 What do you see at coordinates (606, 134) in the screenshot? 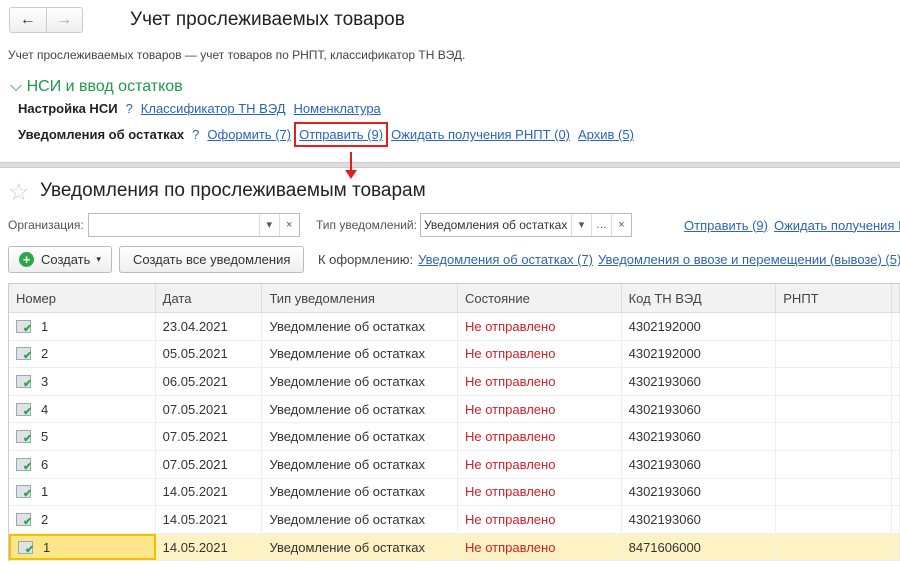
I see `link-archive: Архив (5)` at bounding box center [606, 134].